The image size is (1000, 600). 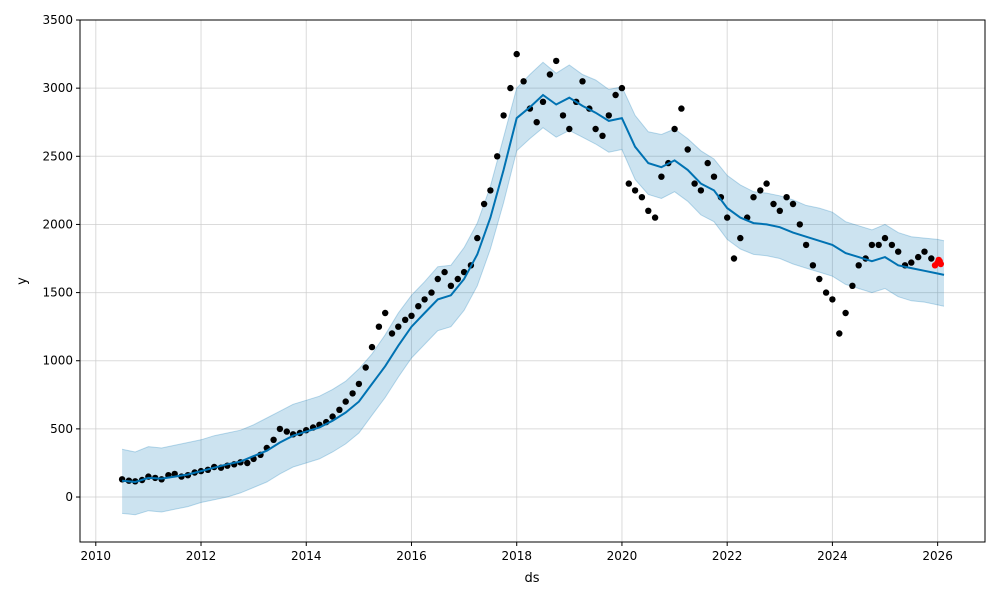 I want to click on y-tick-label: 1000, so click(x=57, y=361).